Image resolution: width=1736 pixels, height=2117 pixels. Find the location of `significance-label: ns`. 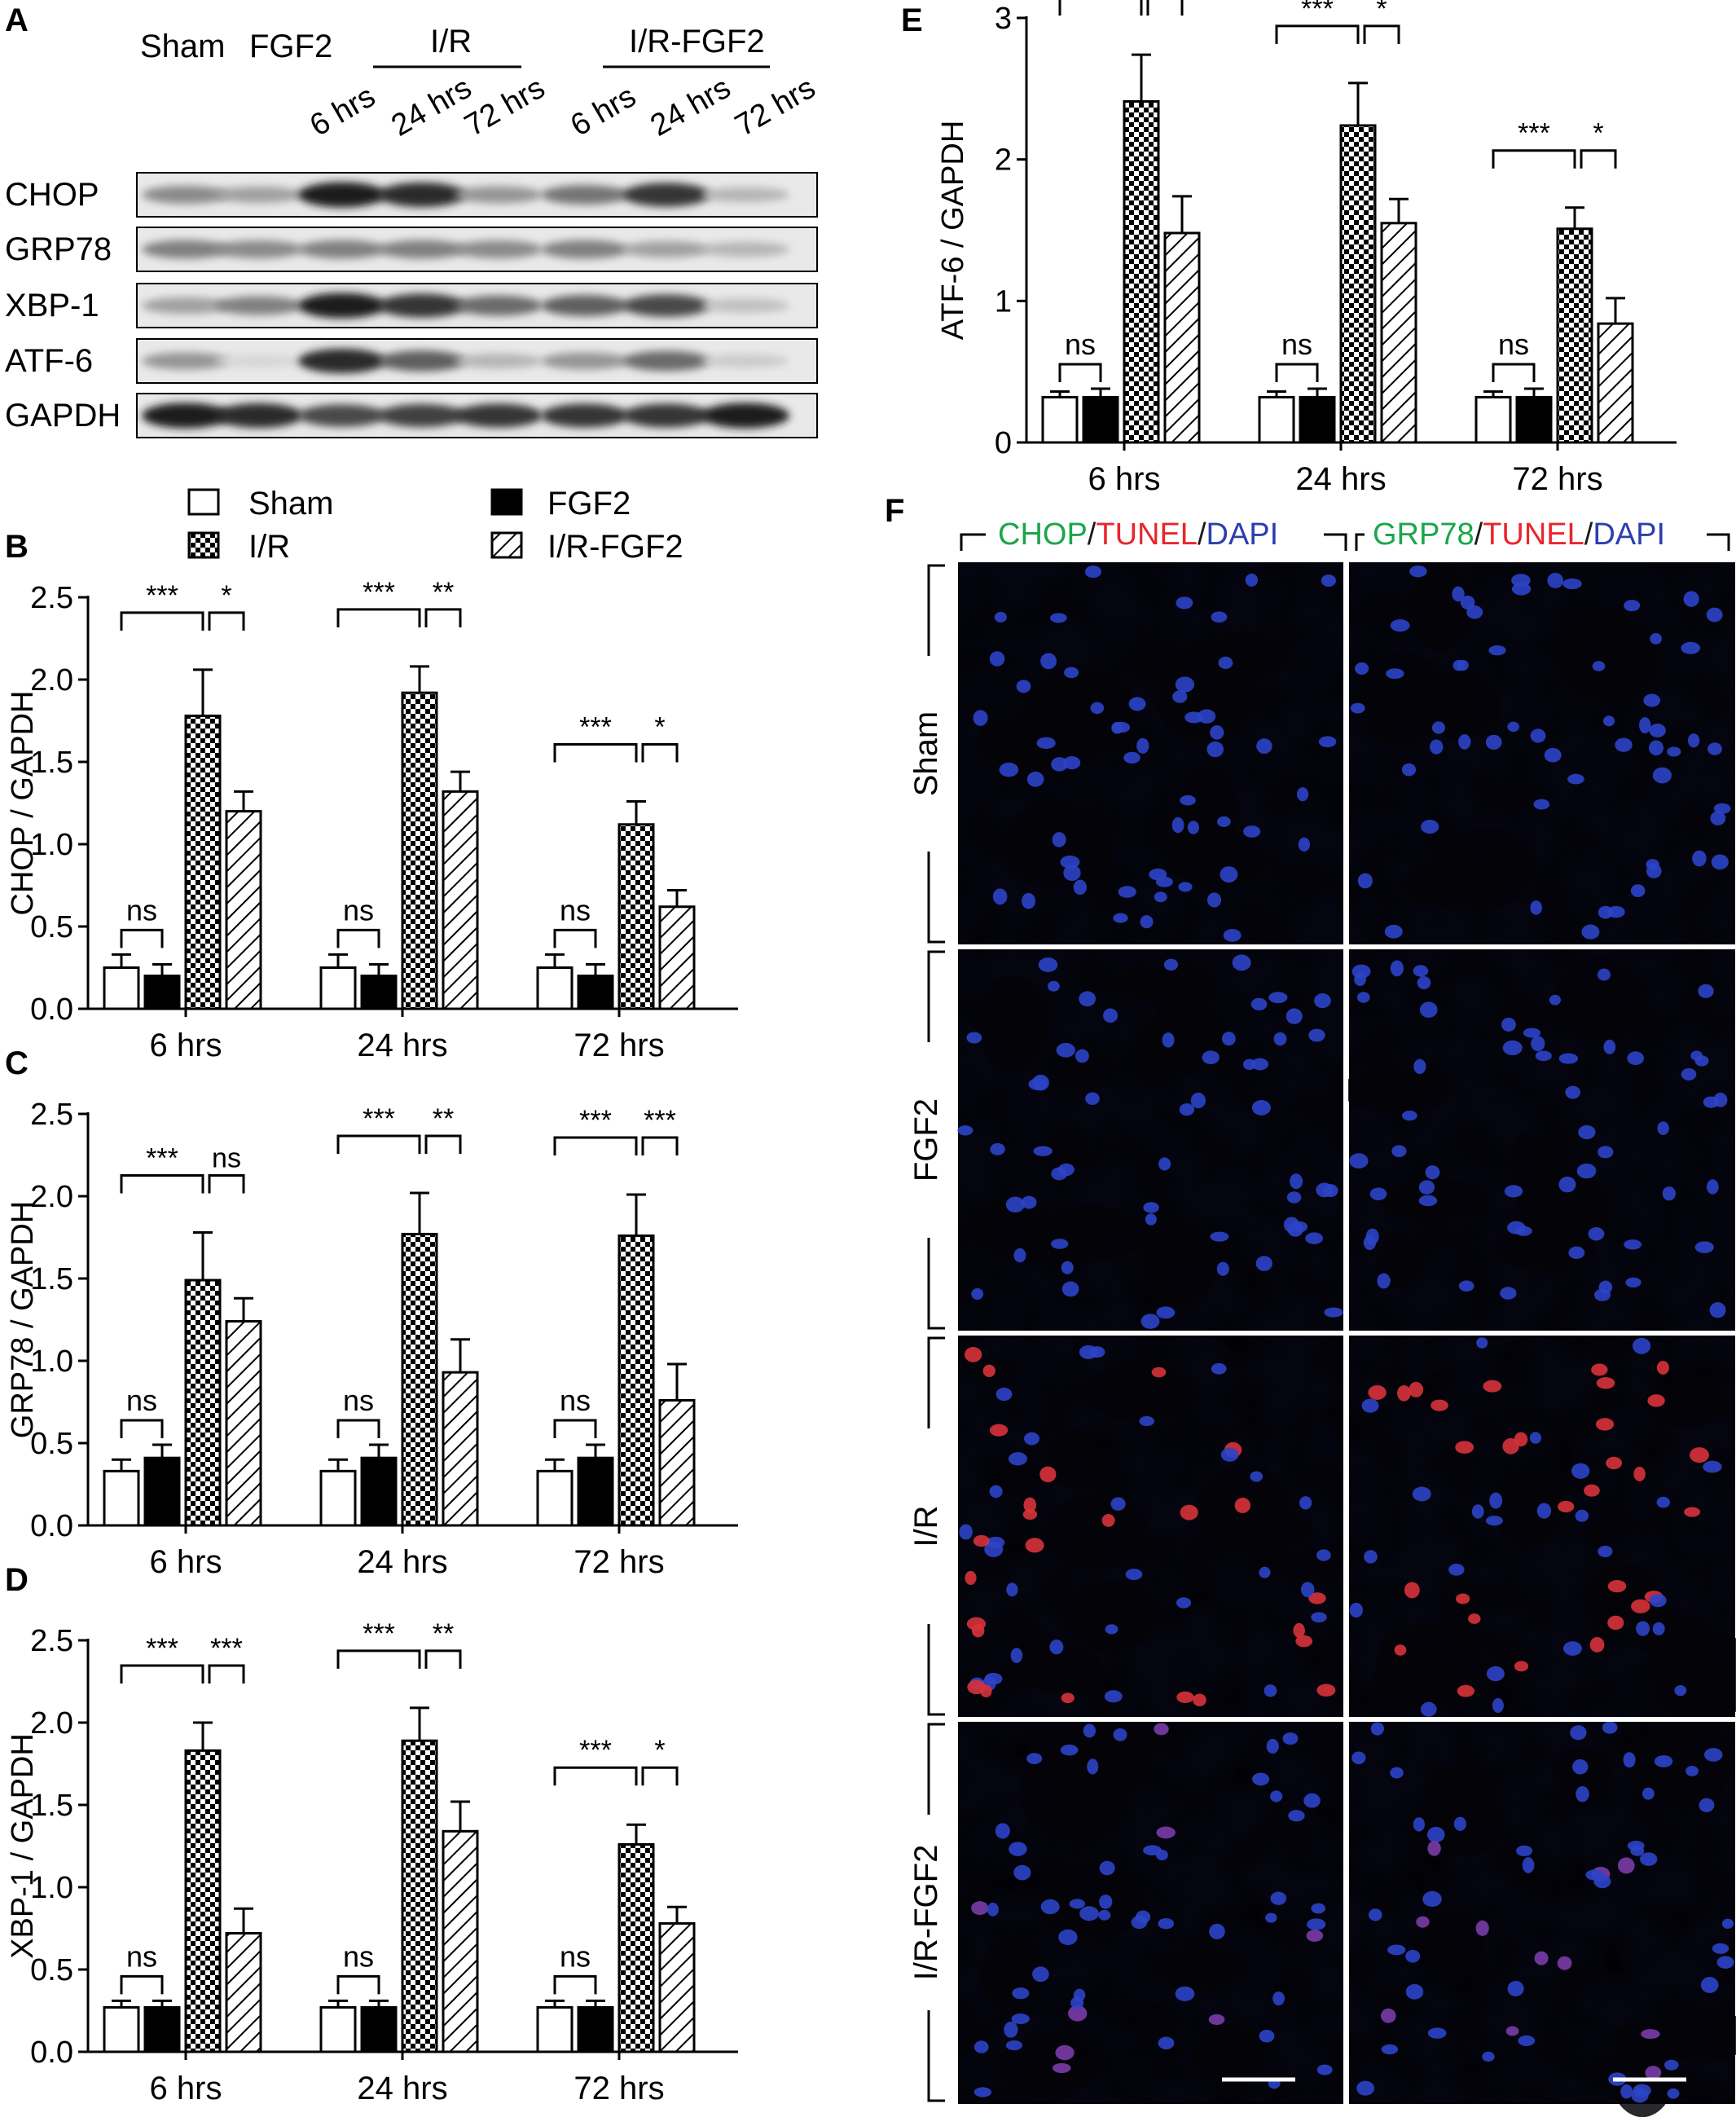

significance-label: ns is located at coordinates (141, 909).